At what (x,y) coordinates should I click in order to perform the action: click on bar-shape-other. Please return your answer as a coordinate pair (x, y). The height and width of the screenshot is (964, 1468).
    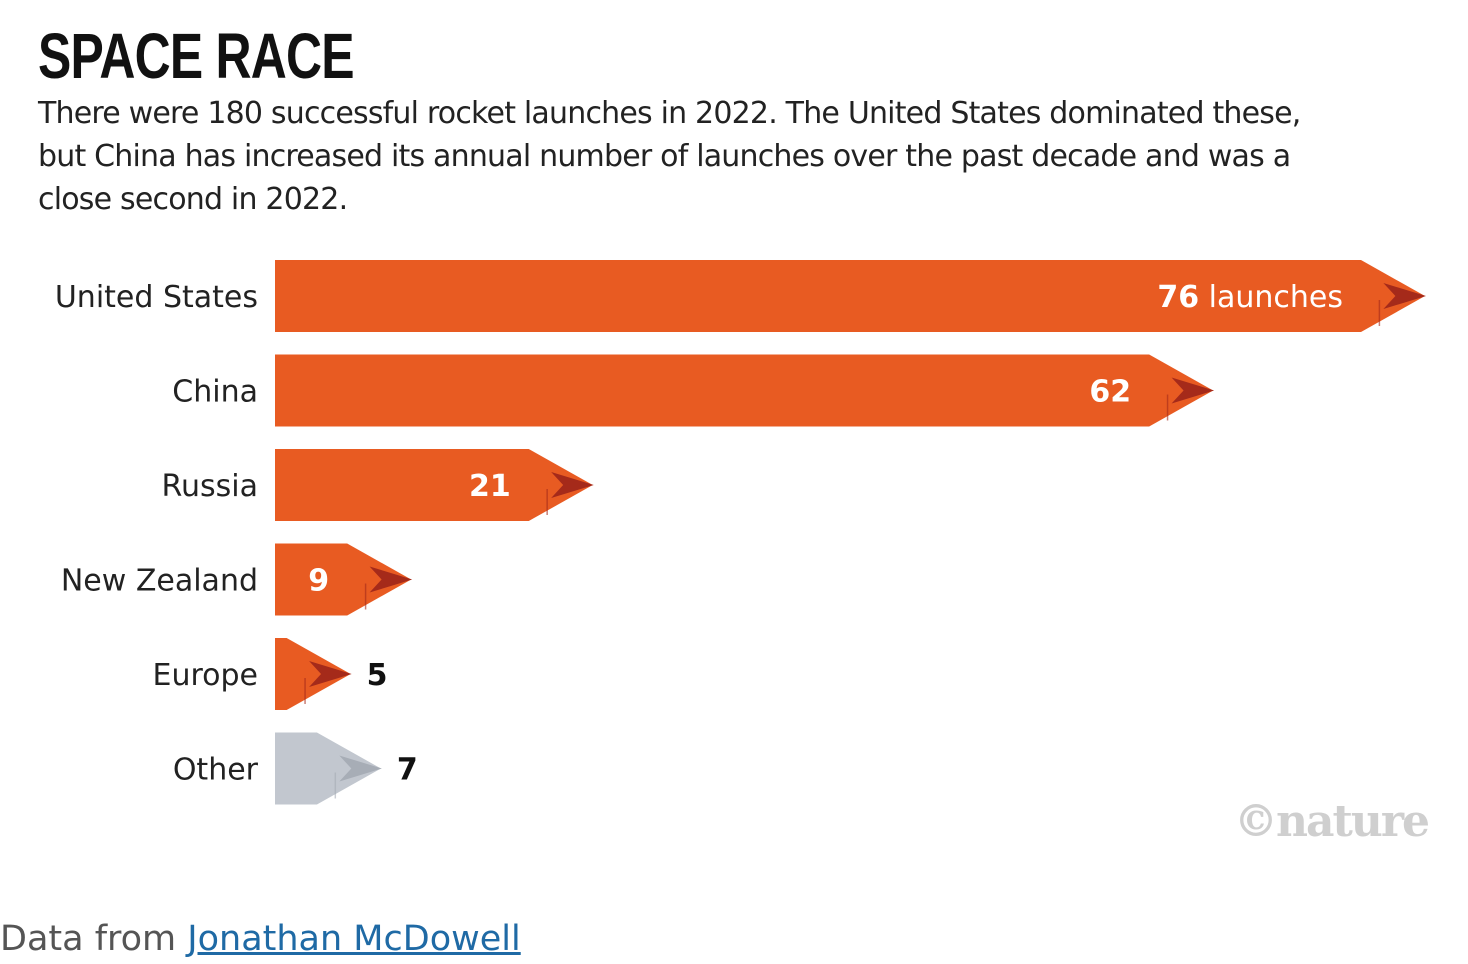
    Looking at the image, I should click on (328, 768).